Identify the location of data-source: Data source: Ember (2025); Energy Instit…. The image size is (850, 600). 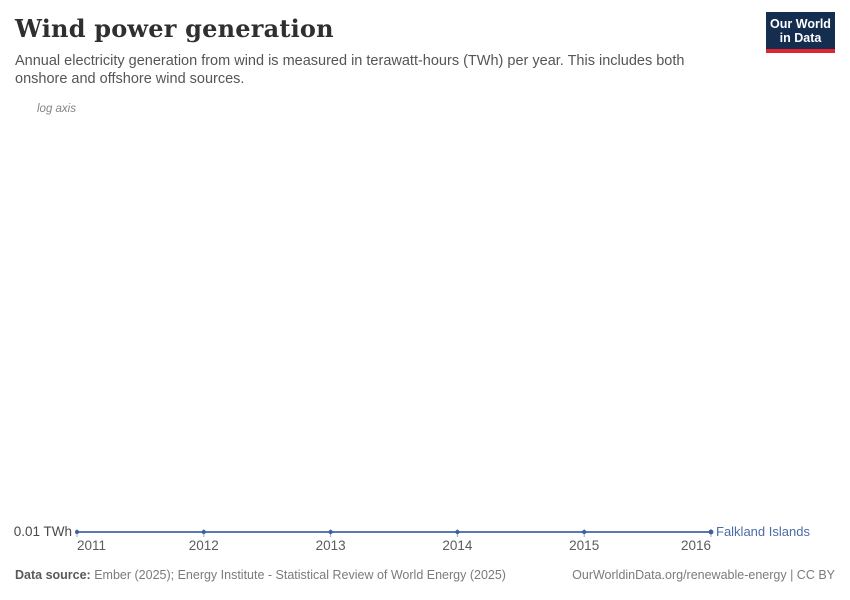
(260, 575).